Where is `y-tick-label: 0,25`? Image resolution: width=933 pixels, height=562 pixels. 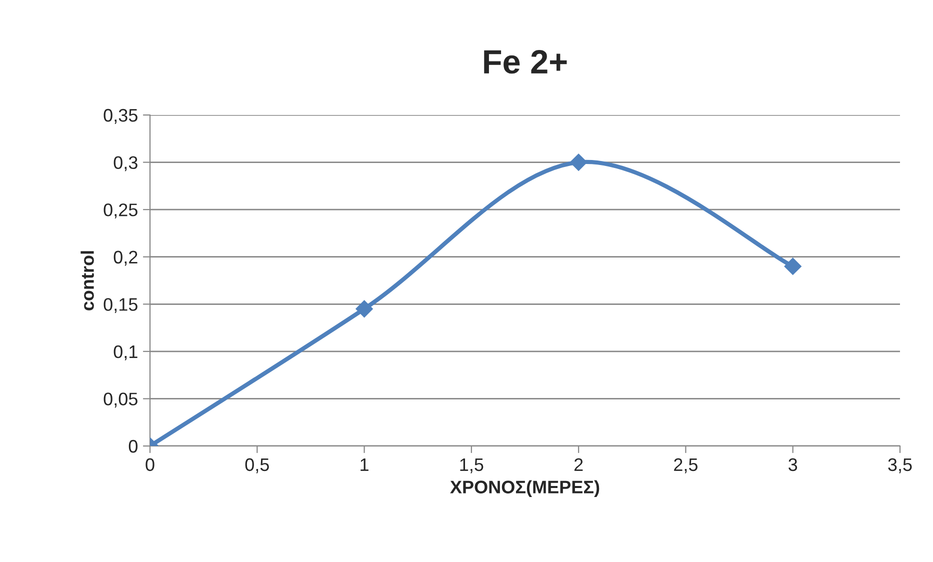
y-tick-label: 0,25 is located at coordinates (121, 211).